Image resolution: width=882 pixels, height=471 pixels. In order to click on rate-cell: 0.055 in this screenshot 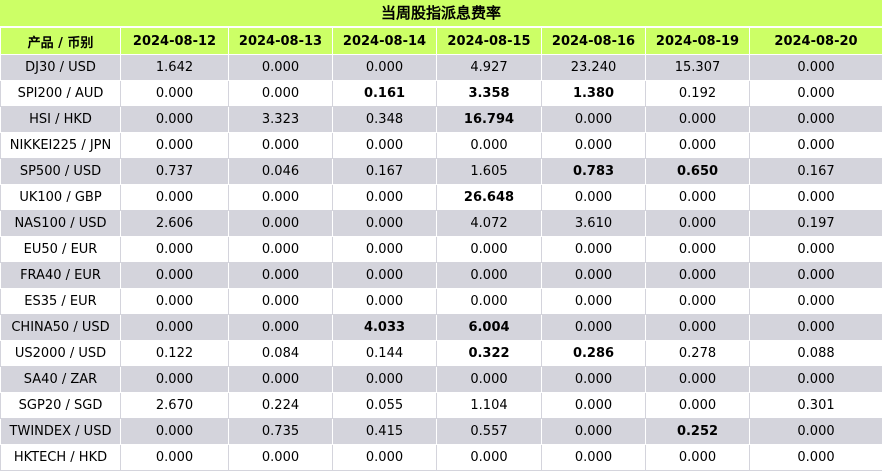, I will do `click(385, 406)`.